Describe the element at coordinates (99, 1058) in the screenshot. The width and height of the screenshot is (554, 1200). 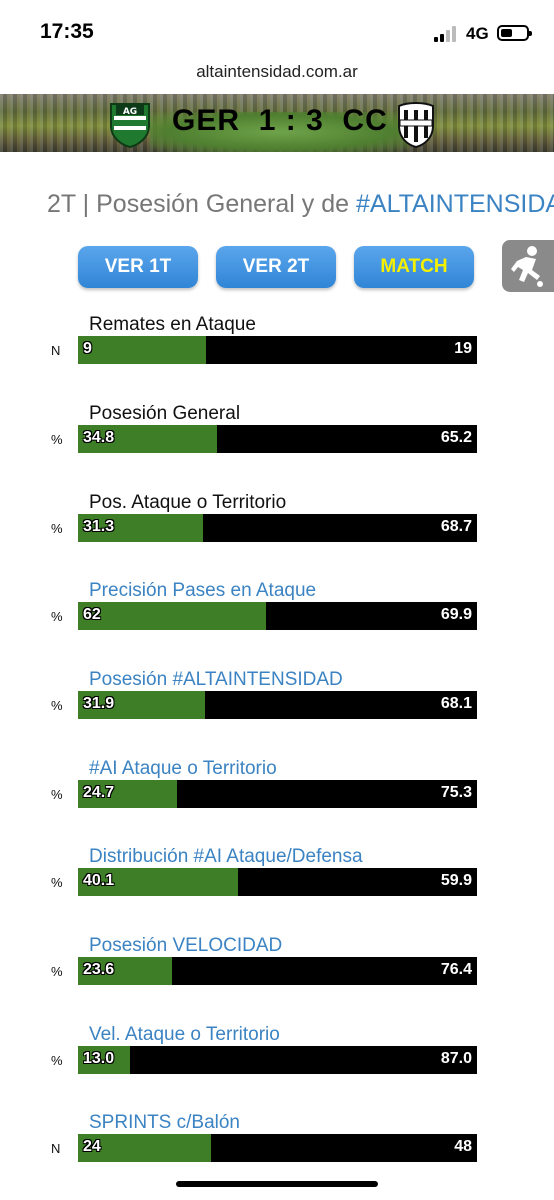
I see `home-value: 13.0` at that location.